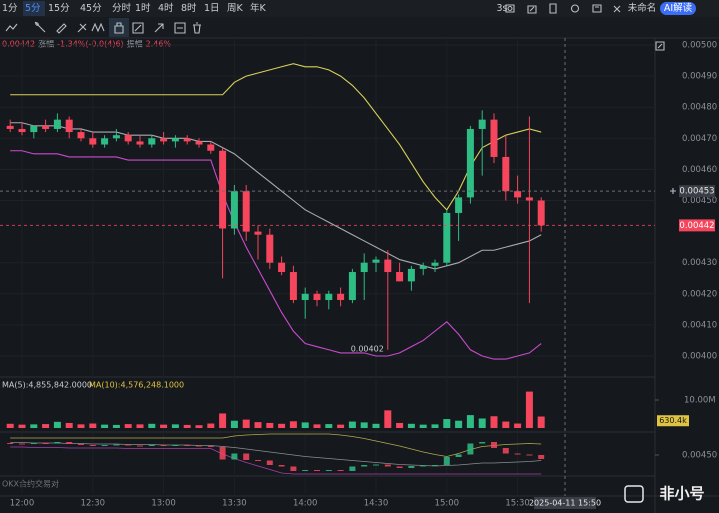  I want to click on ai-button: AI解读, so click(678, 8).